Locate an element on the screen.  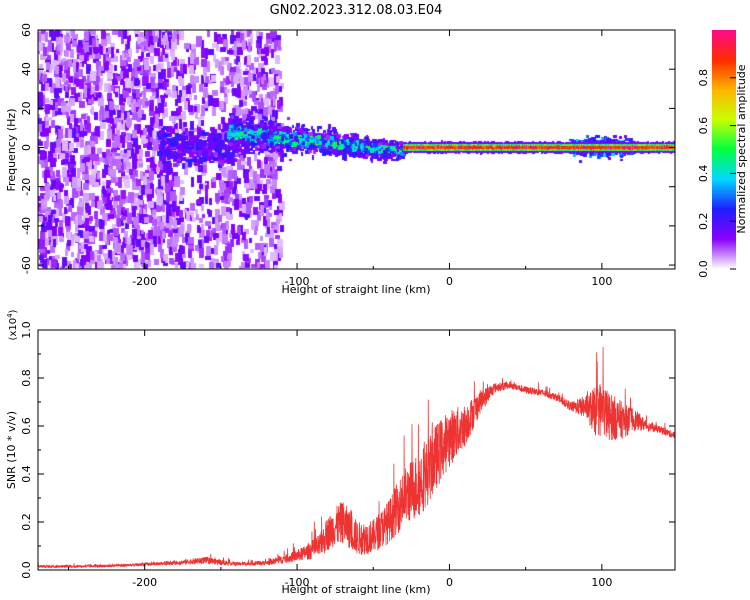
snr-y-multiplier-close: ) is located at coordinates (13, 311).